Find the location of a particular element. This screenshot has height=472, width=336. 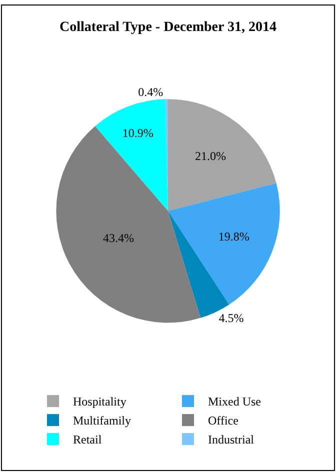

legend-label: Office is located at coordinates (223, 421).